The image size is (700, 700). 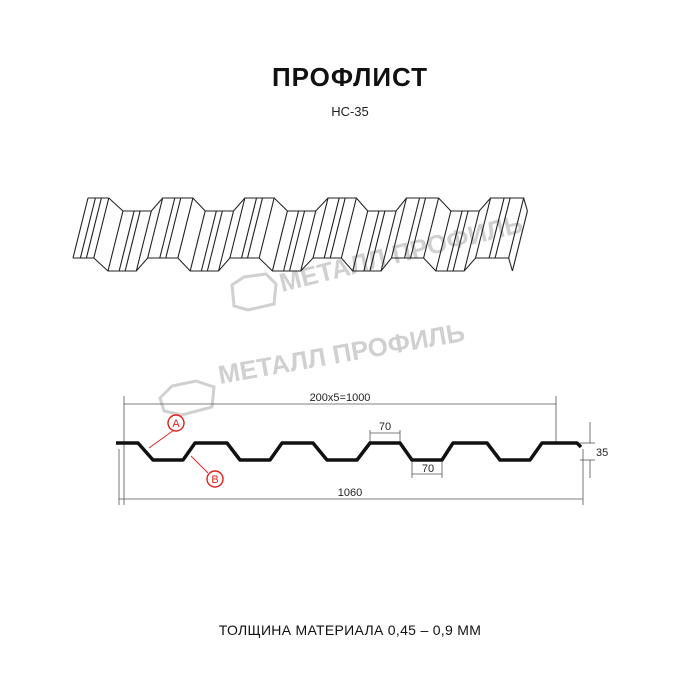 I want to click on watermark-upper: МЕТАЛЛ ПРОФИЛЬ, so click(x=378, y=260).